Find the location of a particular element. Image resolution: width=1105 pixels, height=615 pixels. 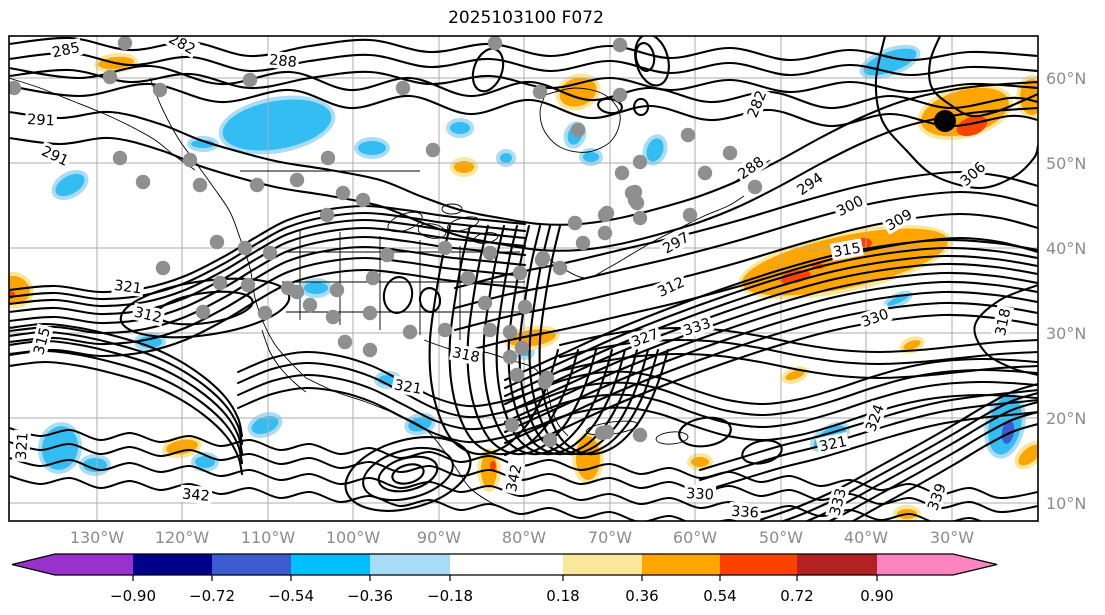

contour-label: 336 is located at coordinates (745, 511).